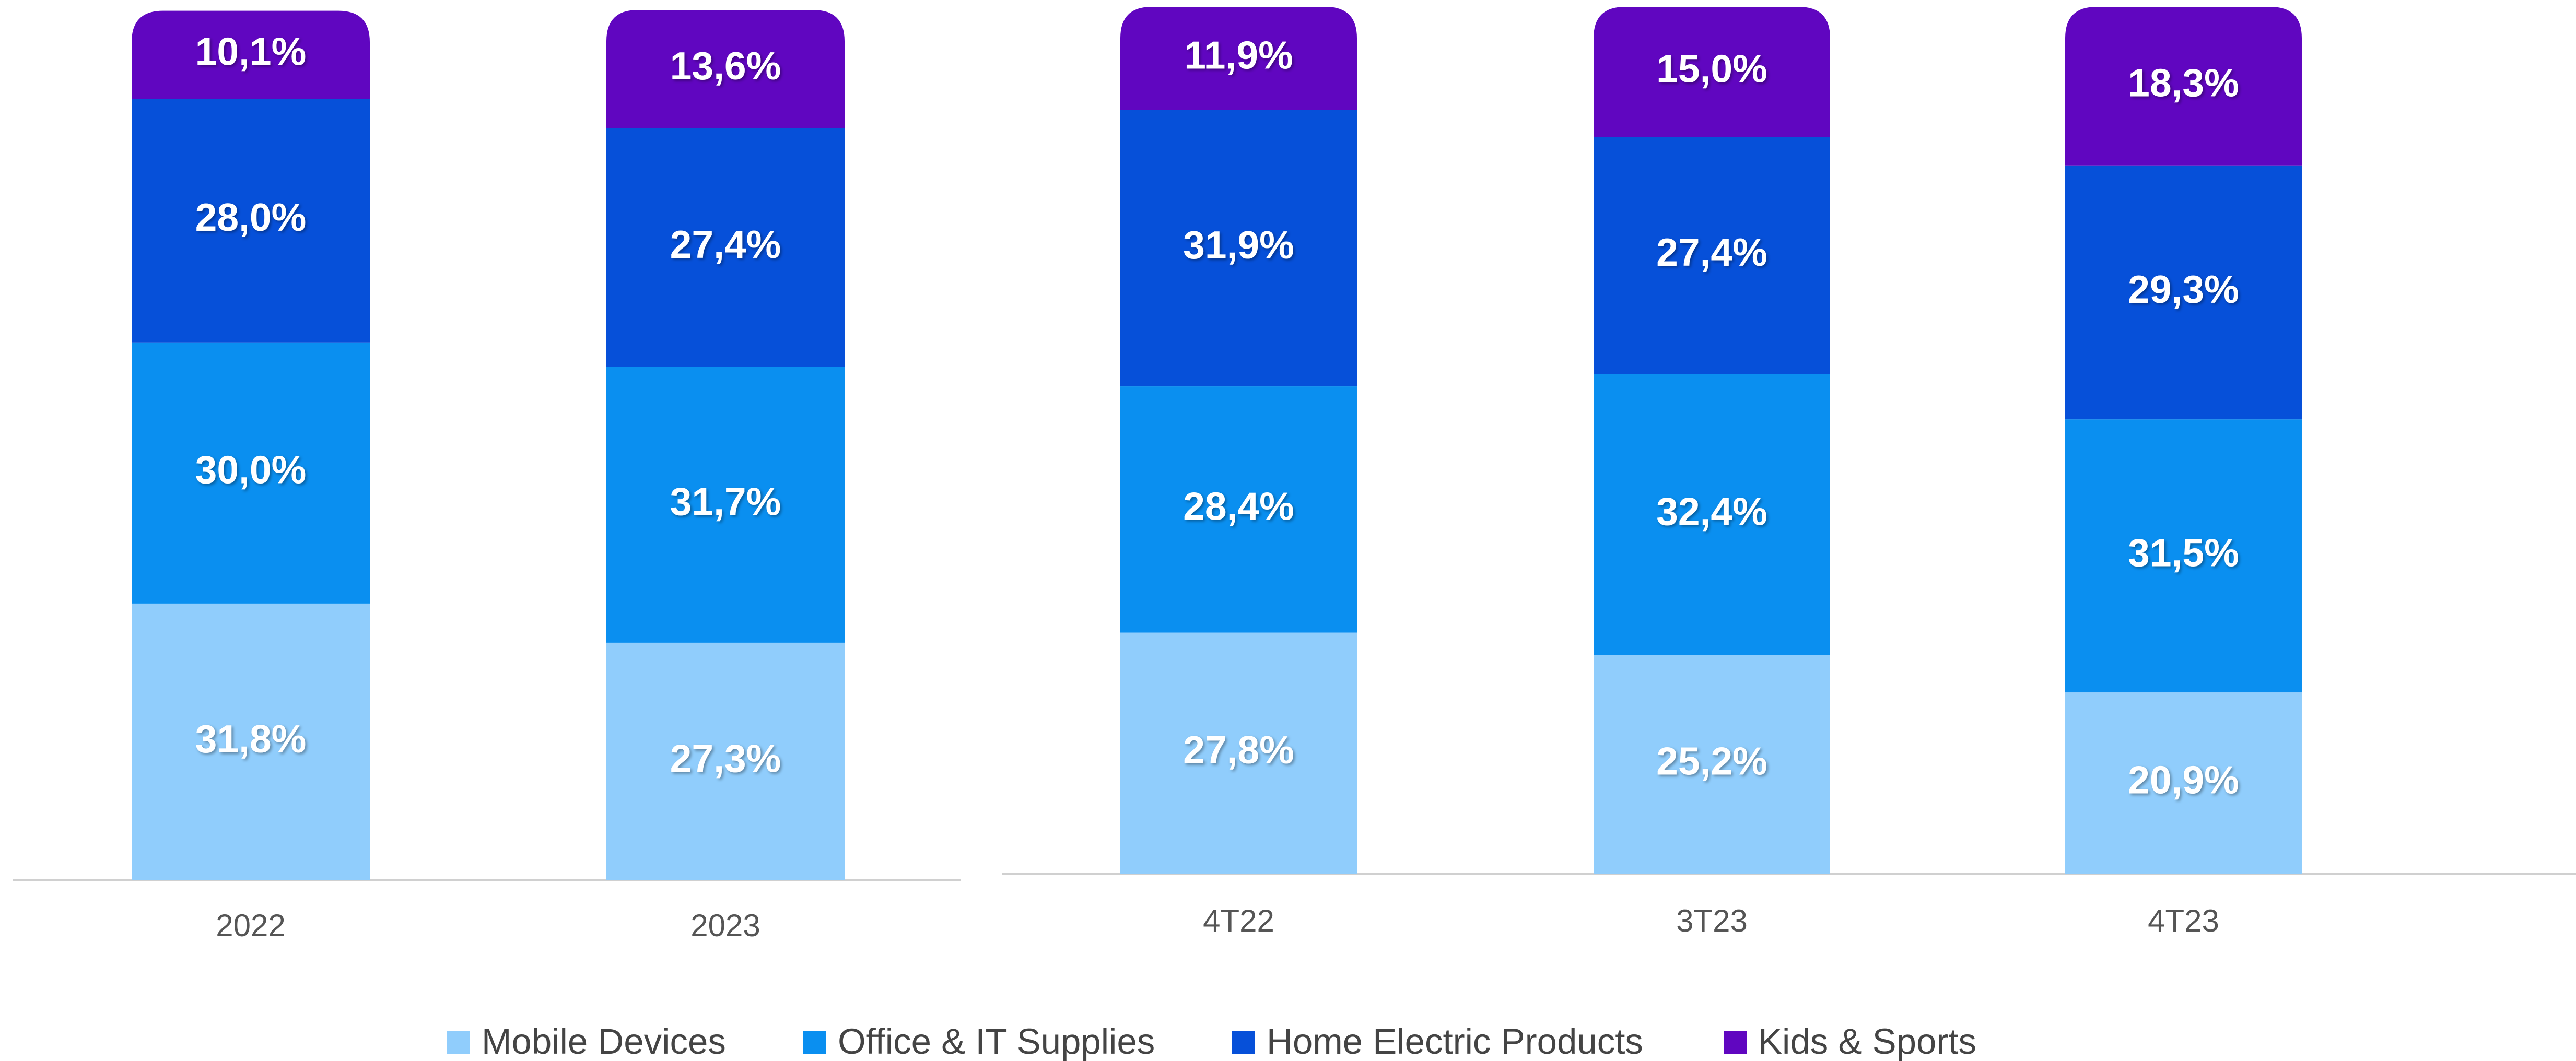  Describe the element at coordinates (251, 470) in the screenshot. I see `data-label: 30,0%` at that location.